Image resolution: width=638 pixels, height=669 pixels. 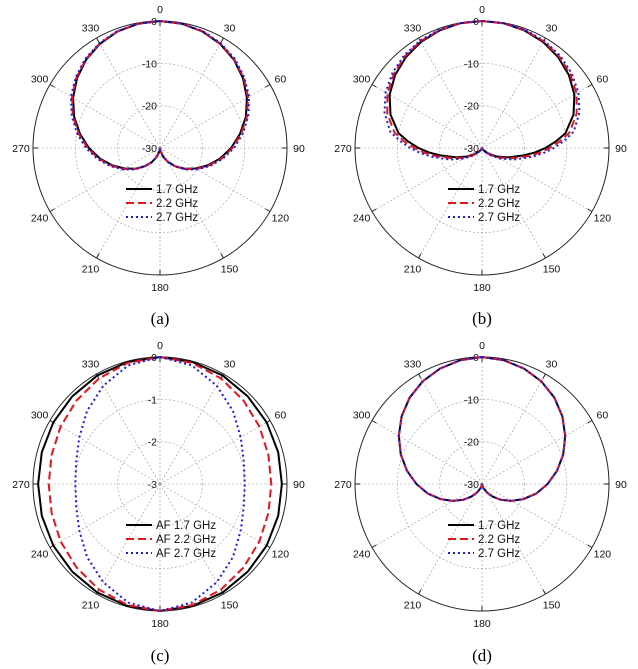 What do you see at coordinates (482, 318) in the screenshot?
I see `caption-b: (b)` at bounding box center [482, 318].